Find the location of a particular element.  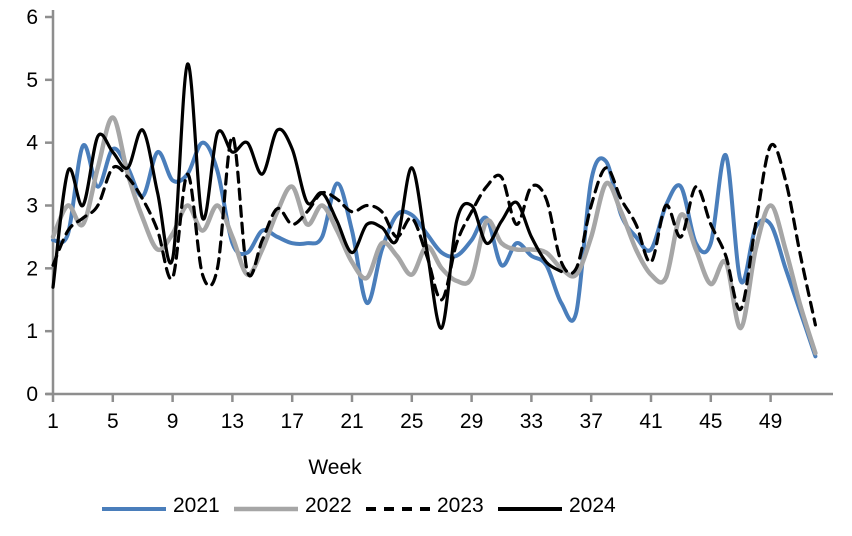

x-tick-label: 17 is located at coordinates (292, 421).